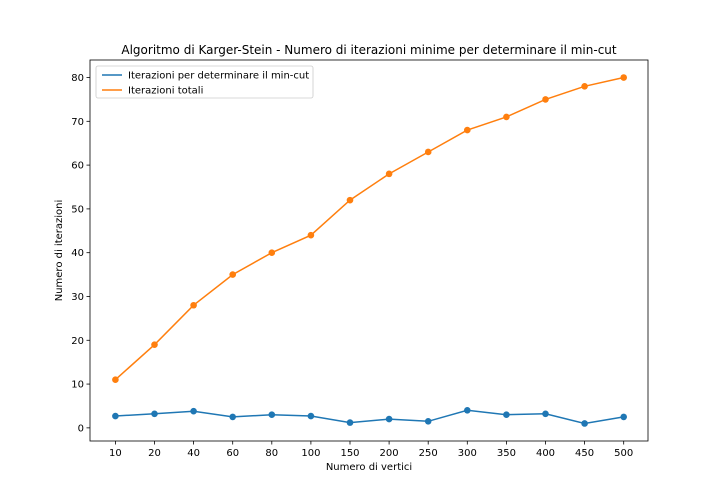  I want to click on x-tick-label: 80, so click(271, 453).